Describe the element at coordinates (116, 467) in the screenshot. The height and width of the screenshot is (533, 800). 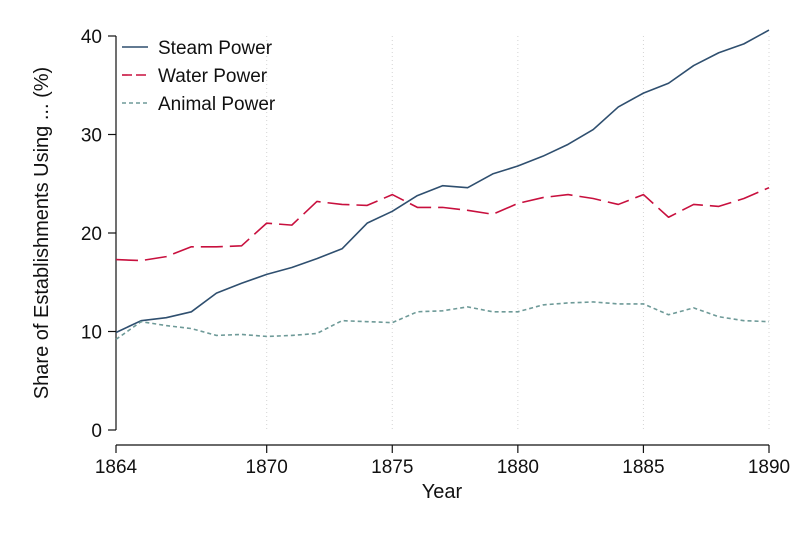
I see `x-tick-label: 1864` at that location.